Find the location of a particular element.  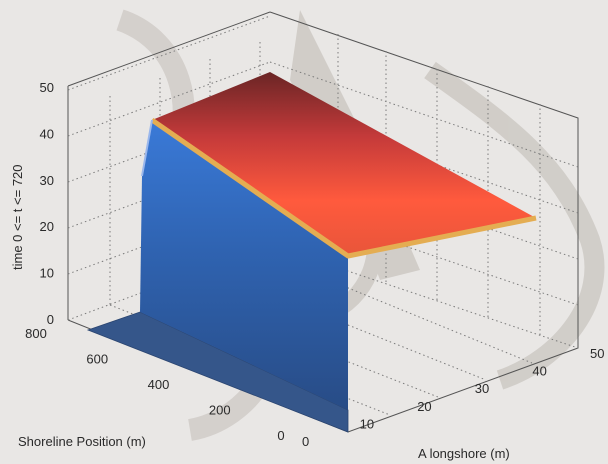

x-tick-label: 0 is located at coordinates (280, 435).